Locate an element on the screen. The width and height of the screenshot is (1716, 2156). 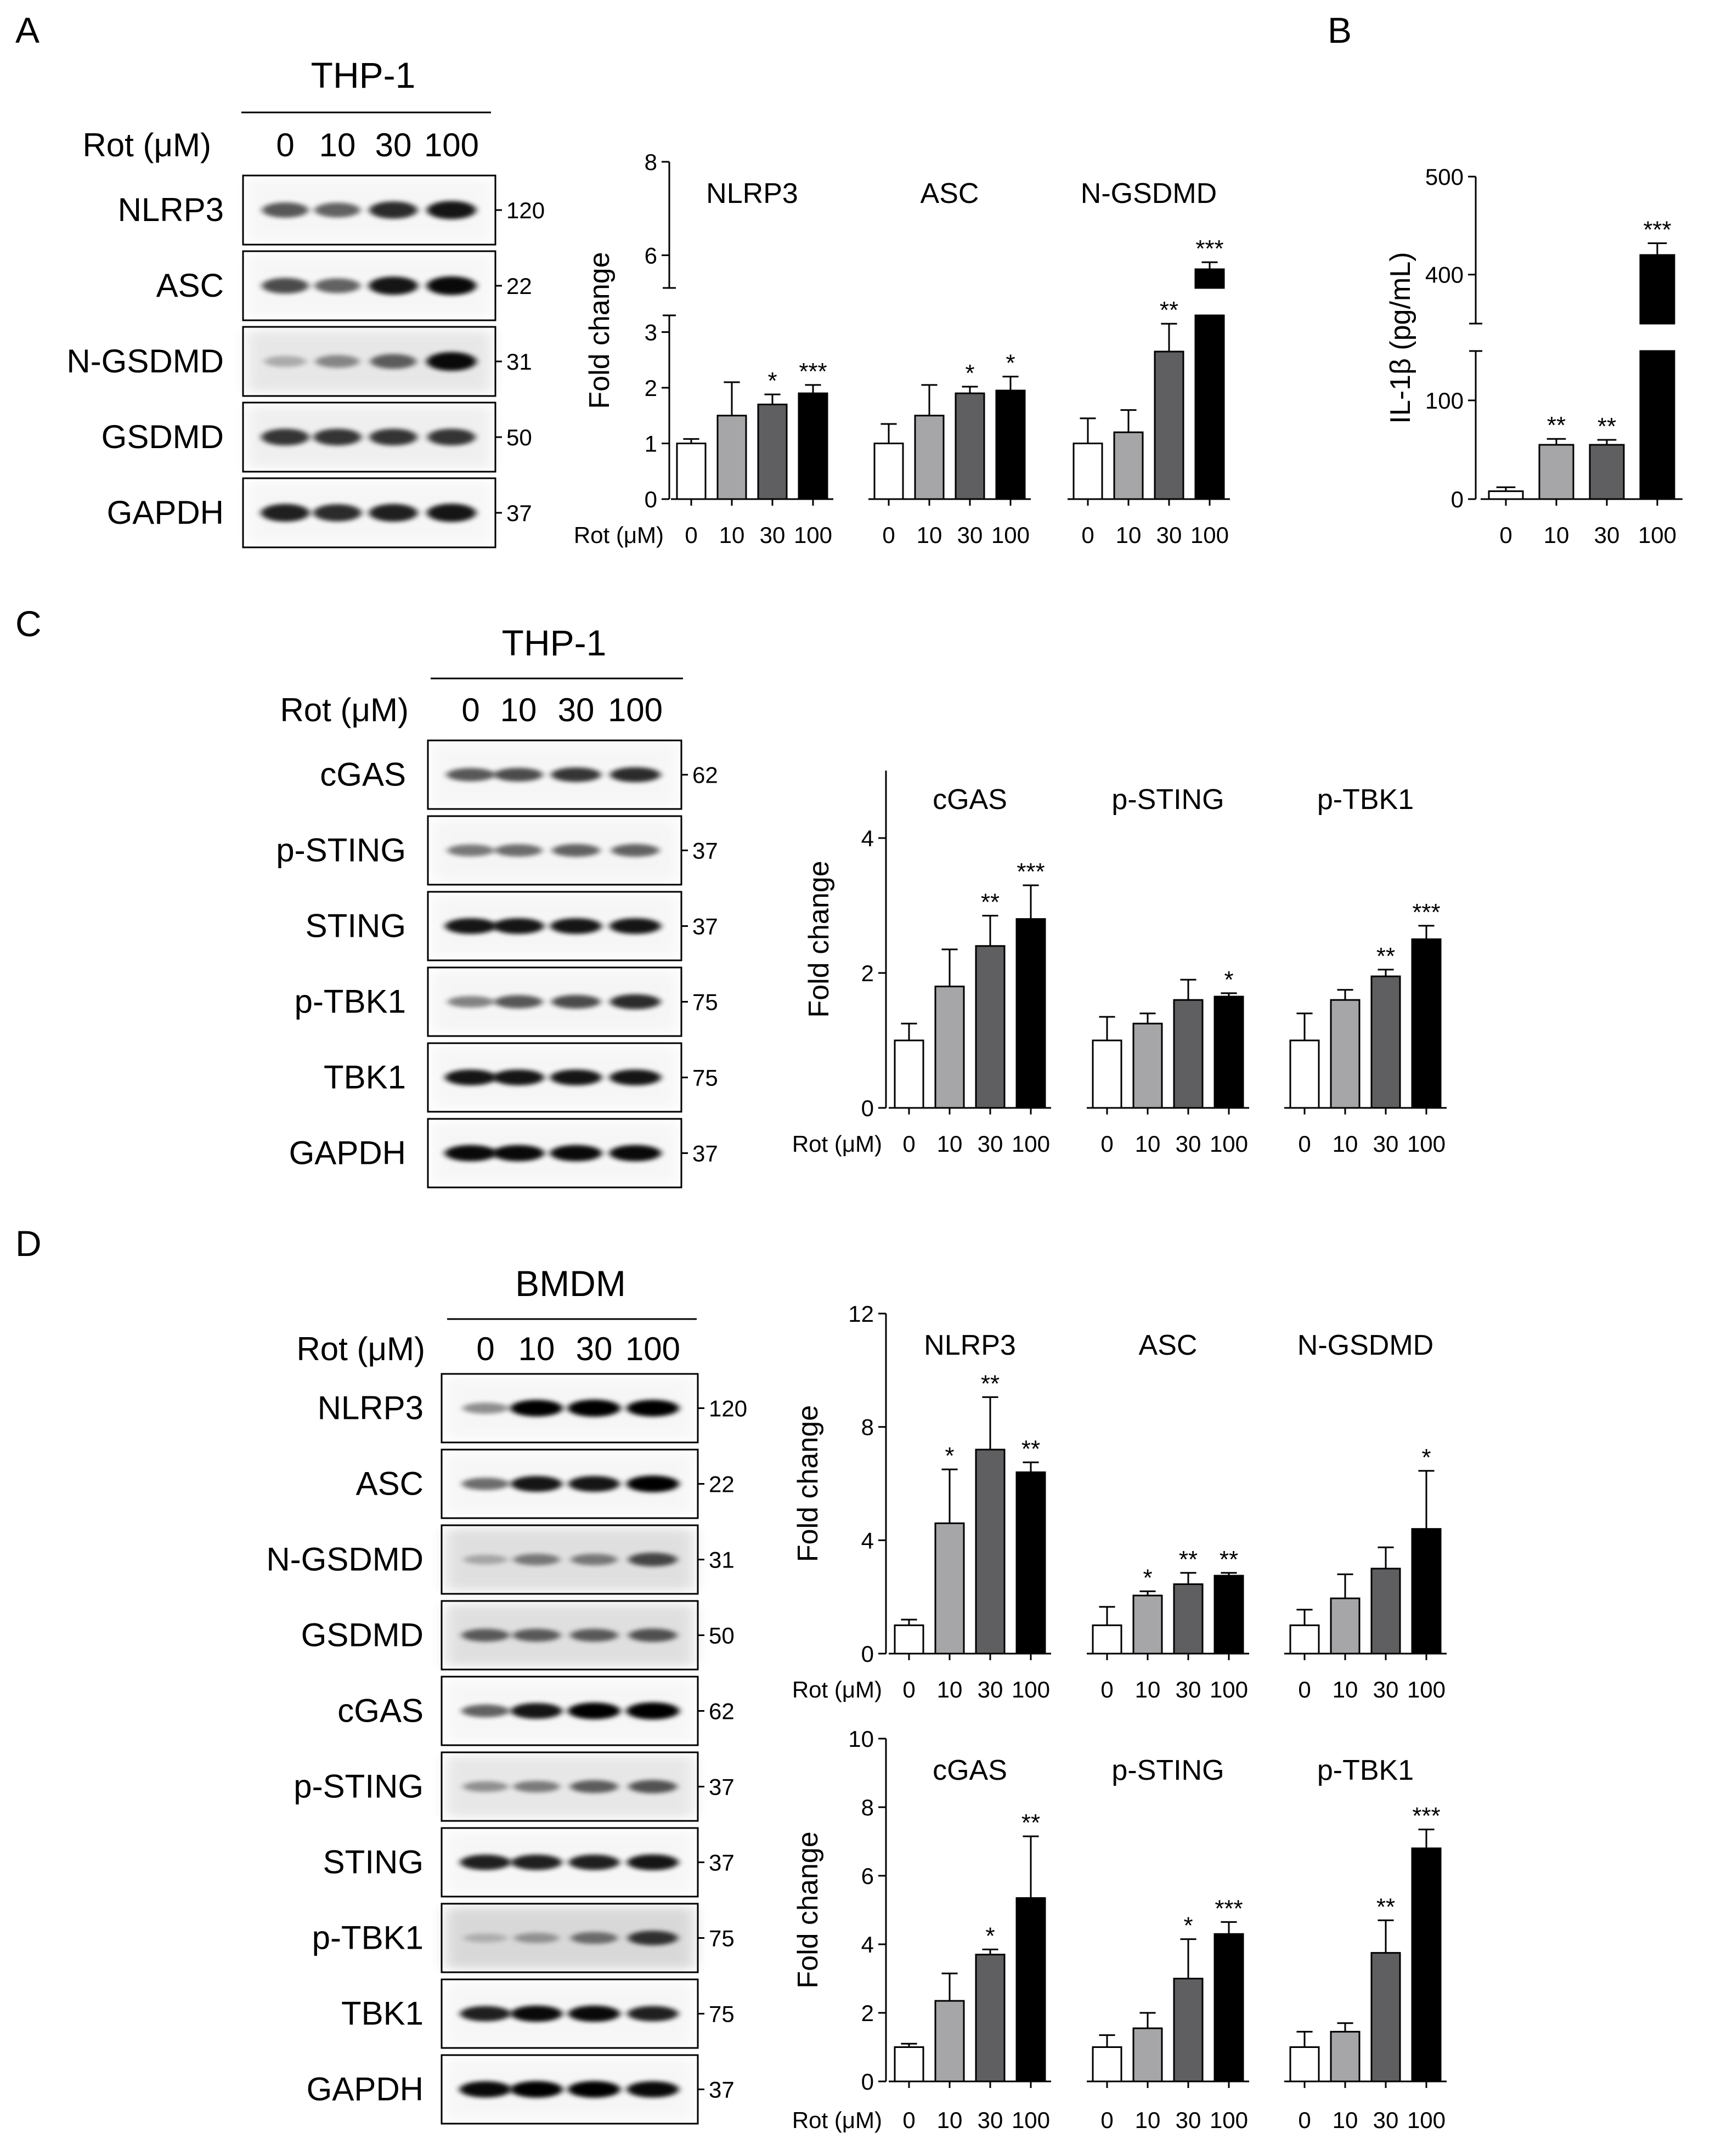
protein-label: N-GSDMD is located at coordinates (145, 361).